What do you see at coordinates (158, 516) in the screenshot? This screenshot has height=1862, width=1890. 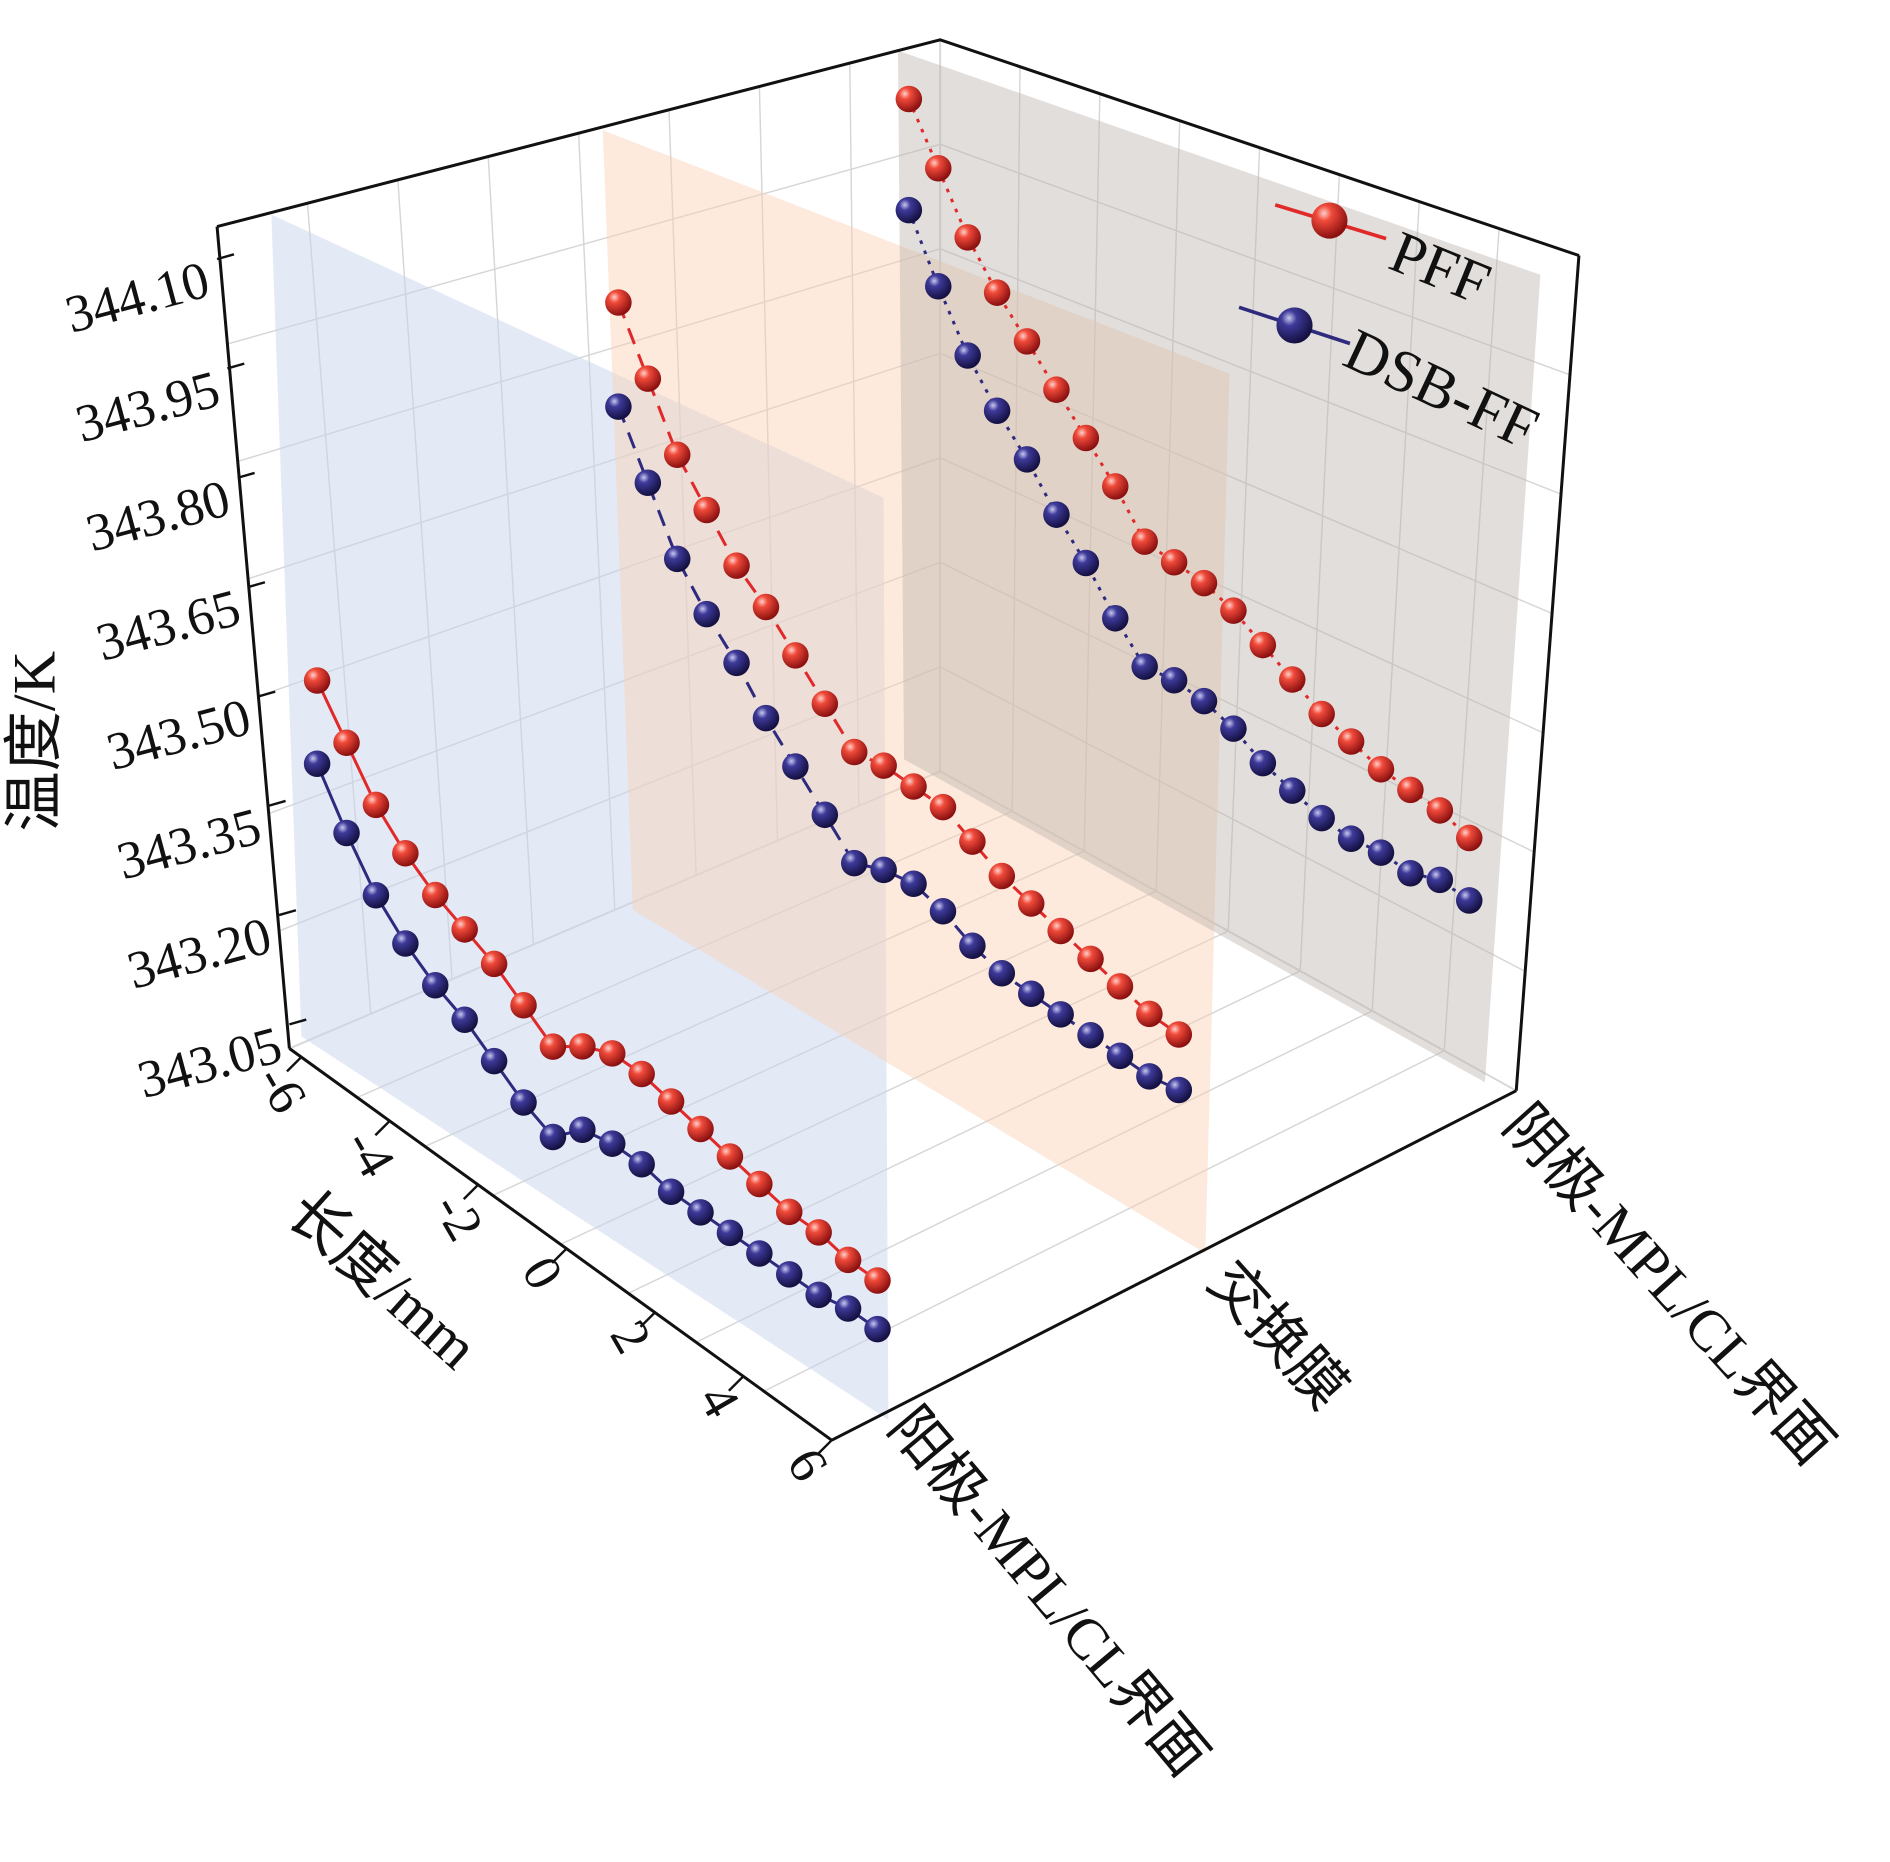 I see `y-tick-label: 343.80` at bounding box center [158, 516].